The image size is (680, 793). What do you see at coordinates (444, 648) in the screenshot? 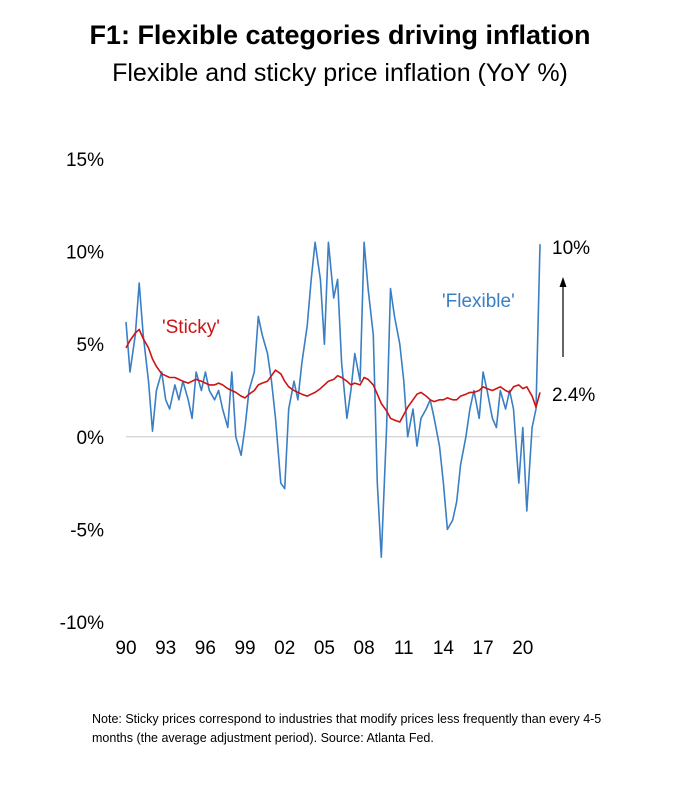
I see `x-tick-label: 14` at bounding box center [444, 648].